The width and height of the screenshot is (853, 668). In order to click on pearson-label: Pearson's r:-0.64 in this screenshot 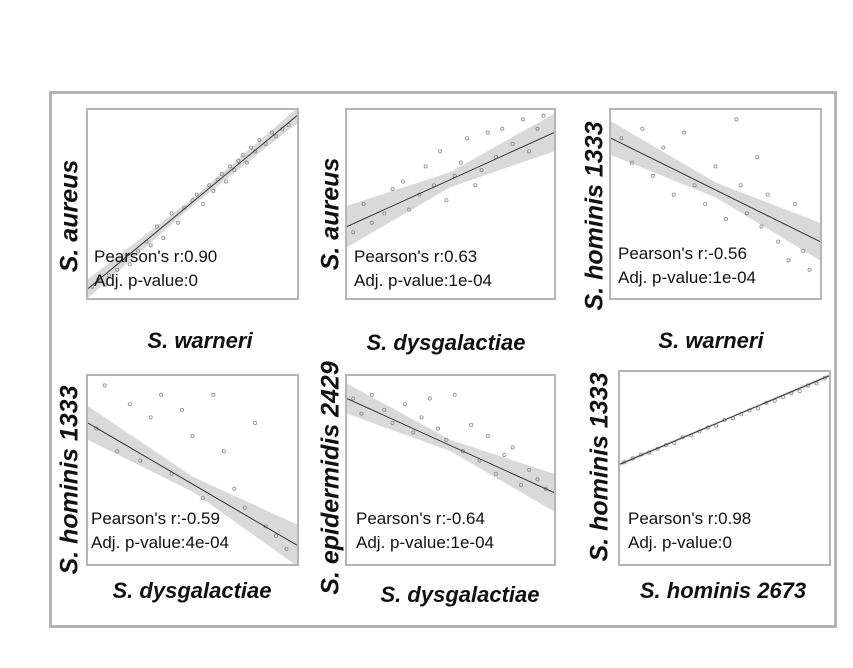, I will do `click(420, 518)`.